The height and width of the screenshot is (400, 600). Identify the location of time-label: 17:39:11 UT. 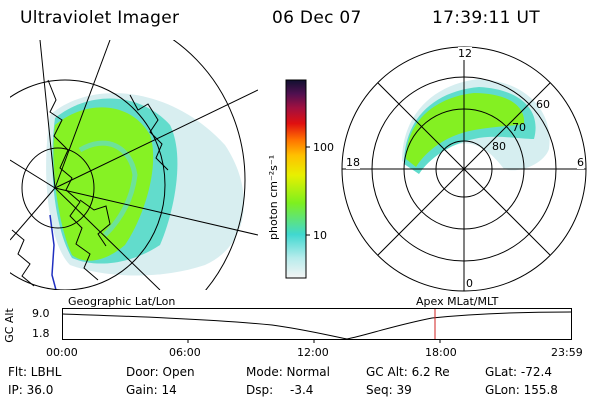
(486, 18).